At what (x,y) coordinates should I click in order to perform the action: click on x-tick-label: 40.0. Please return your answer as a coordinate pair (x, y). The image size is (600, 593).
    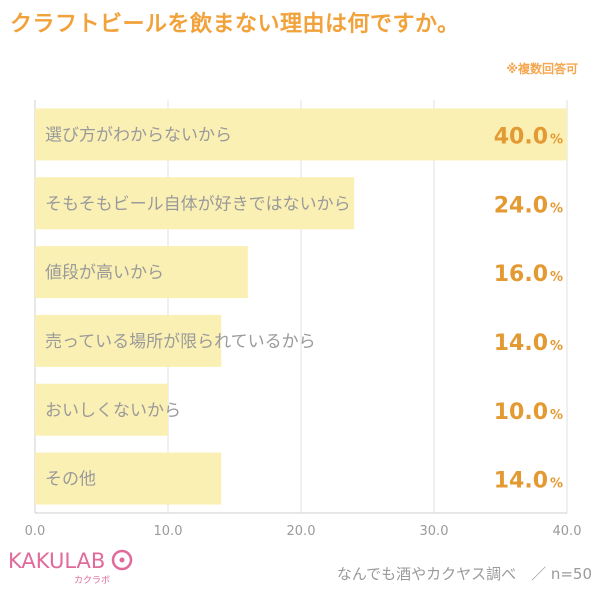
    Looking at the image, I should click on (567, 531).